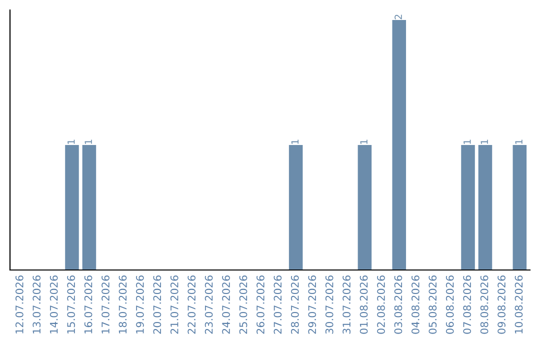 The height and width of the screenshot is (340, 540). I want to click on x-tick-label: 06.08.2026, so click(450, 305).